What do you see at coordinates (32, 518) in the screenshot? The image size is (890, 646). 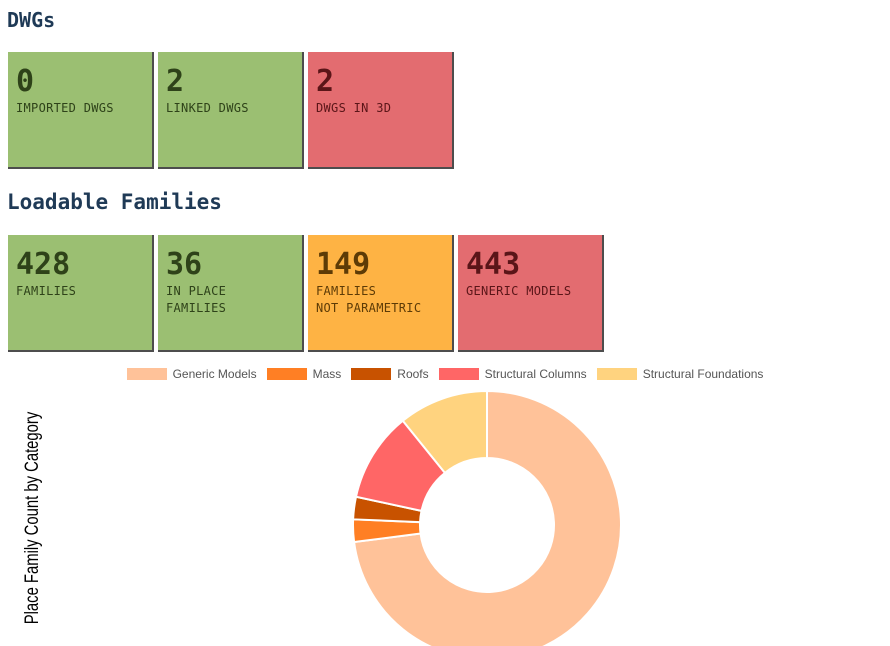 I see `chart-title: Place Family Count by Category` at bounding box center [32, 518].